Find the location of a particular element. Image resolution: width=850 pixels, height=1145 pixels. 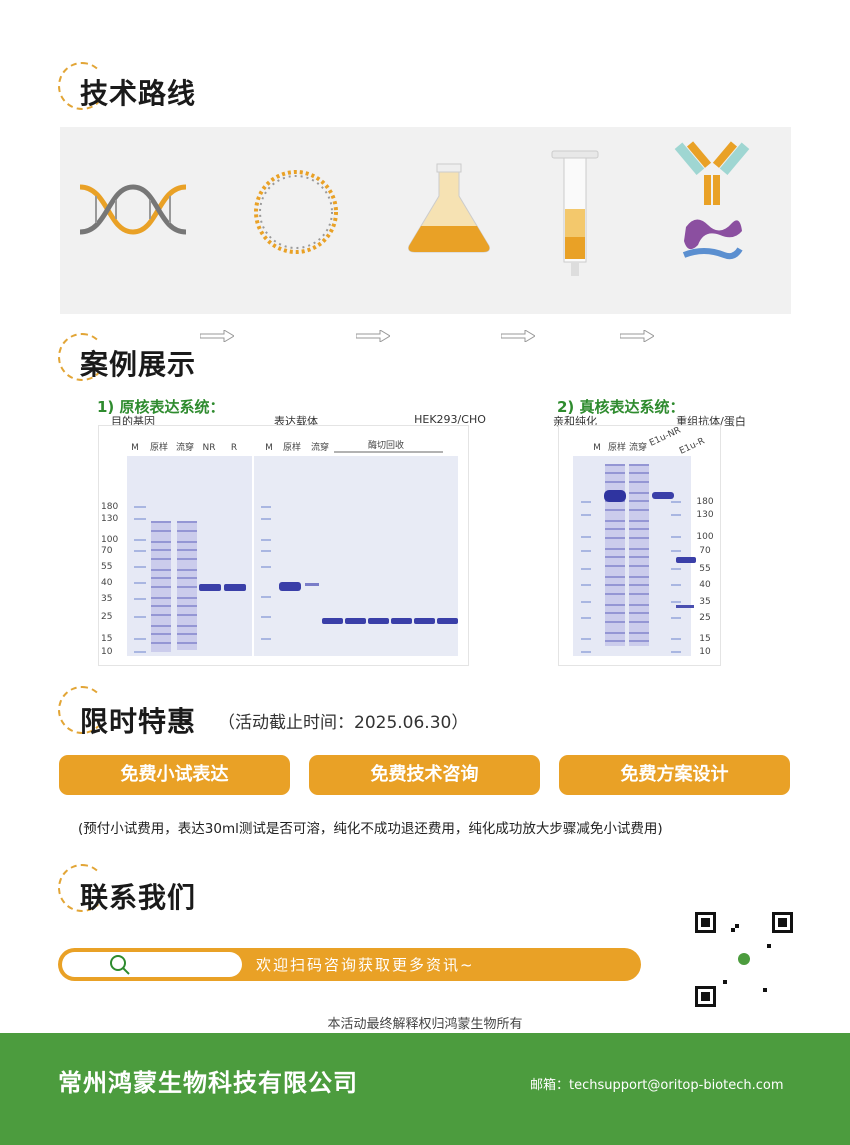

gel-b is located at coordinates (356, 556).